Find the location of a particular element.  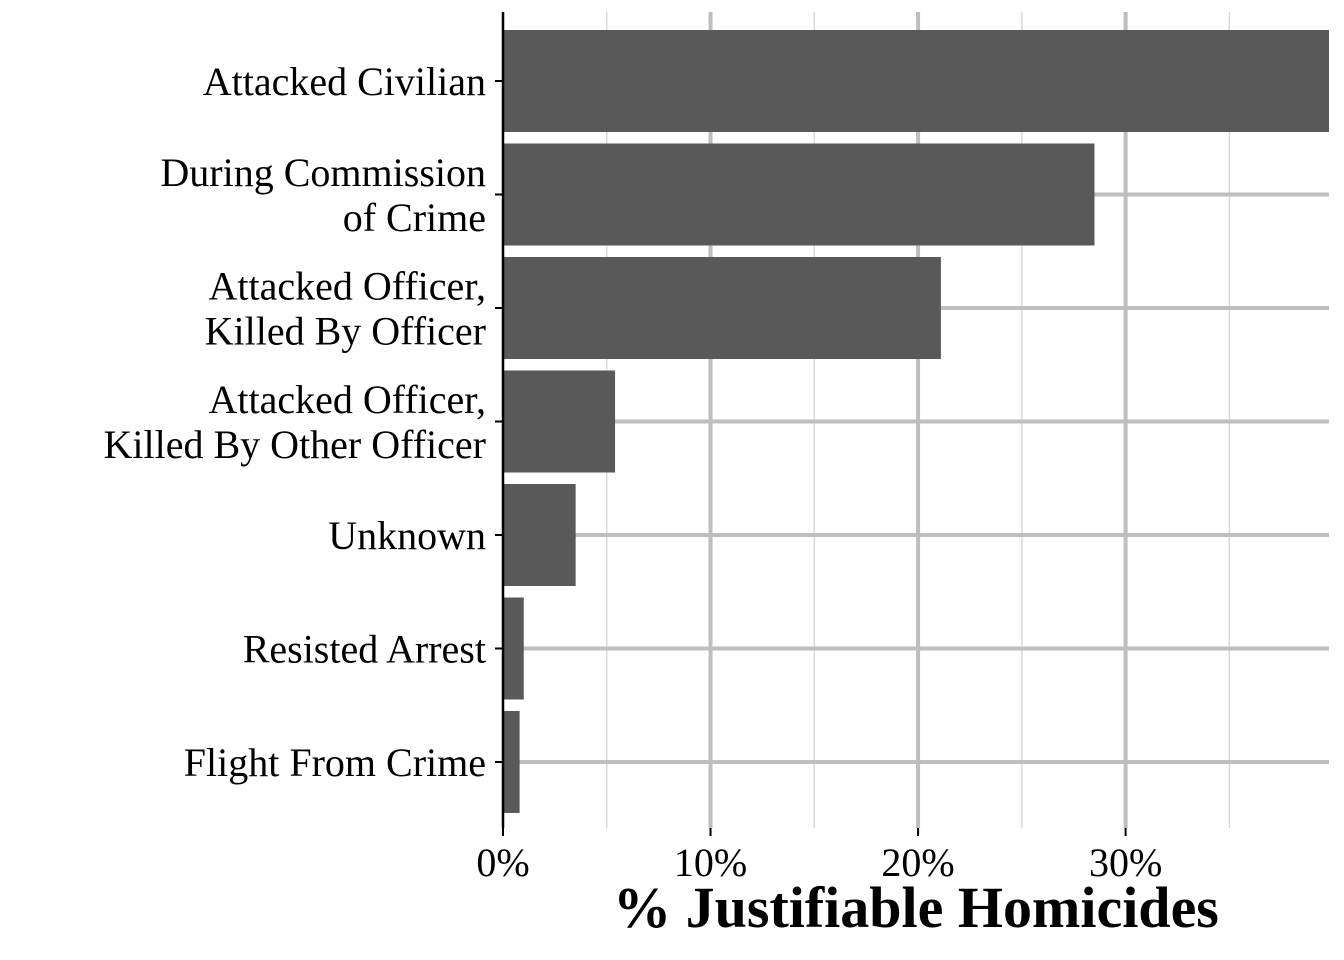

category-label-line: Unknown is located at coordinates (407, 535).